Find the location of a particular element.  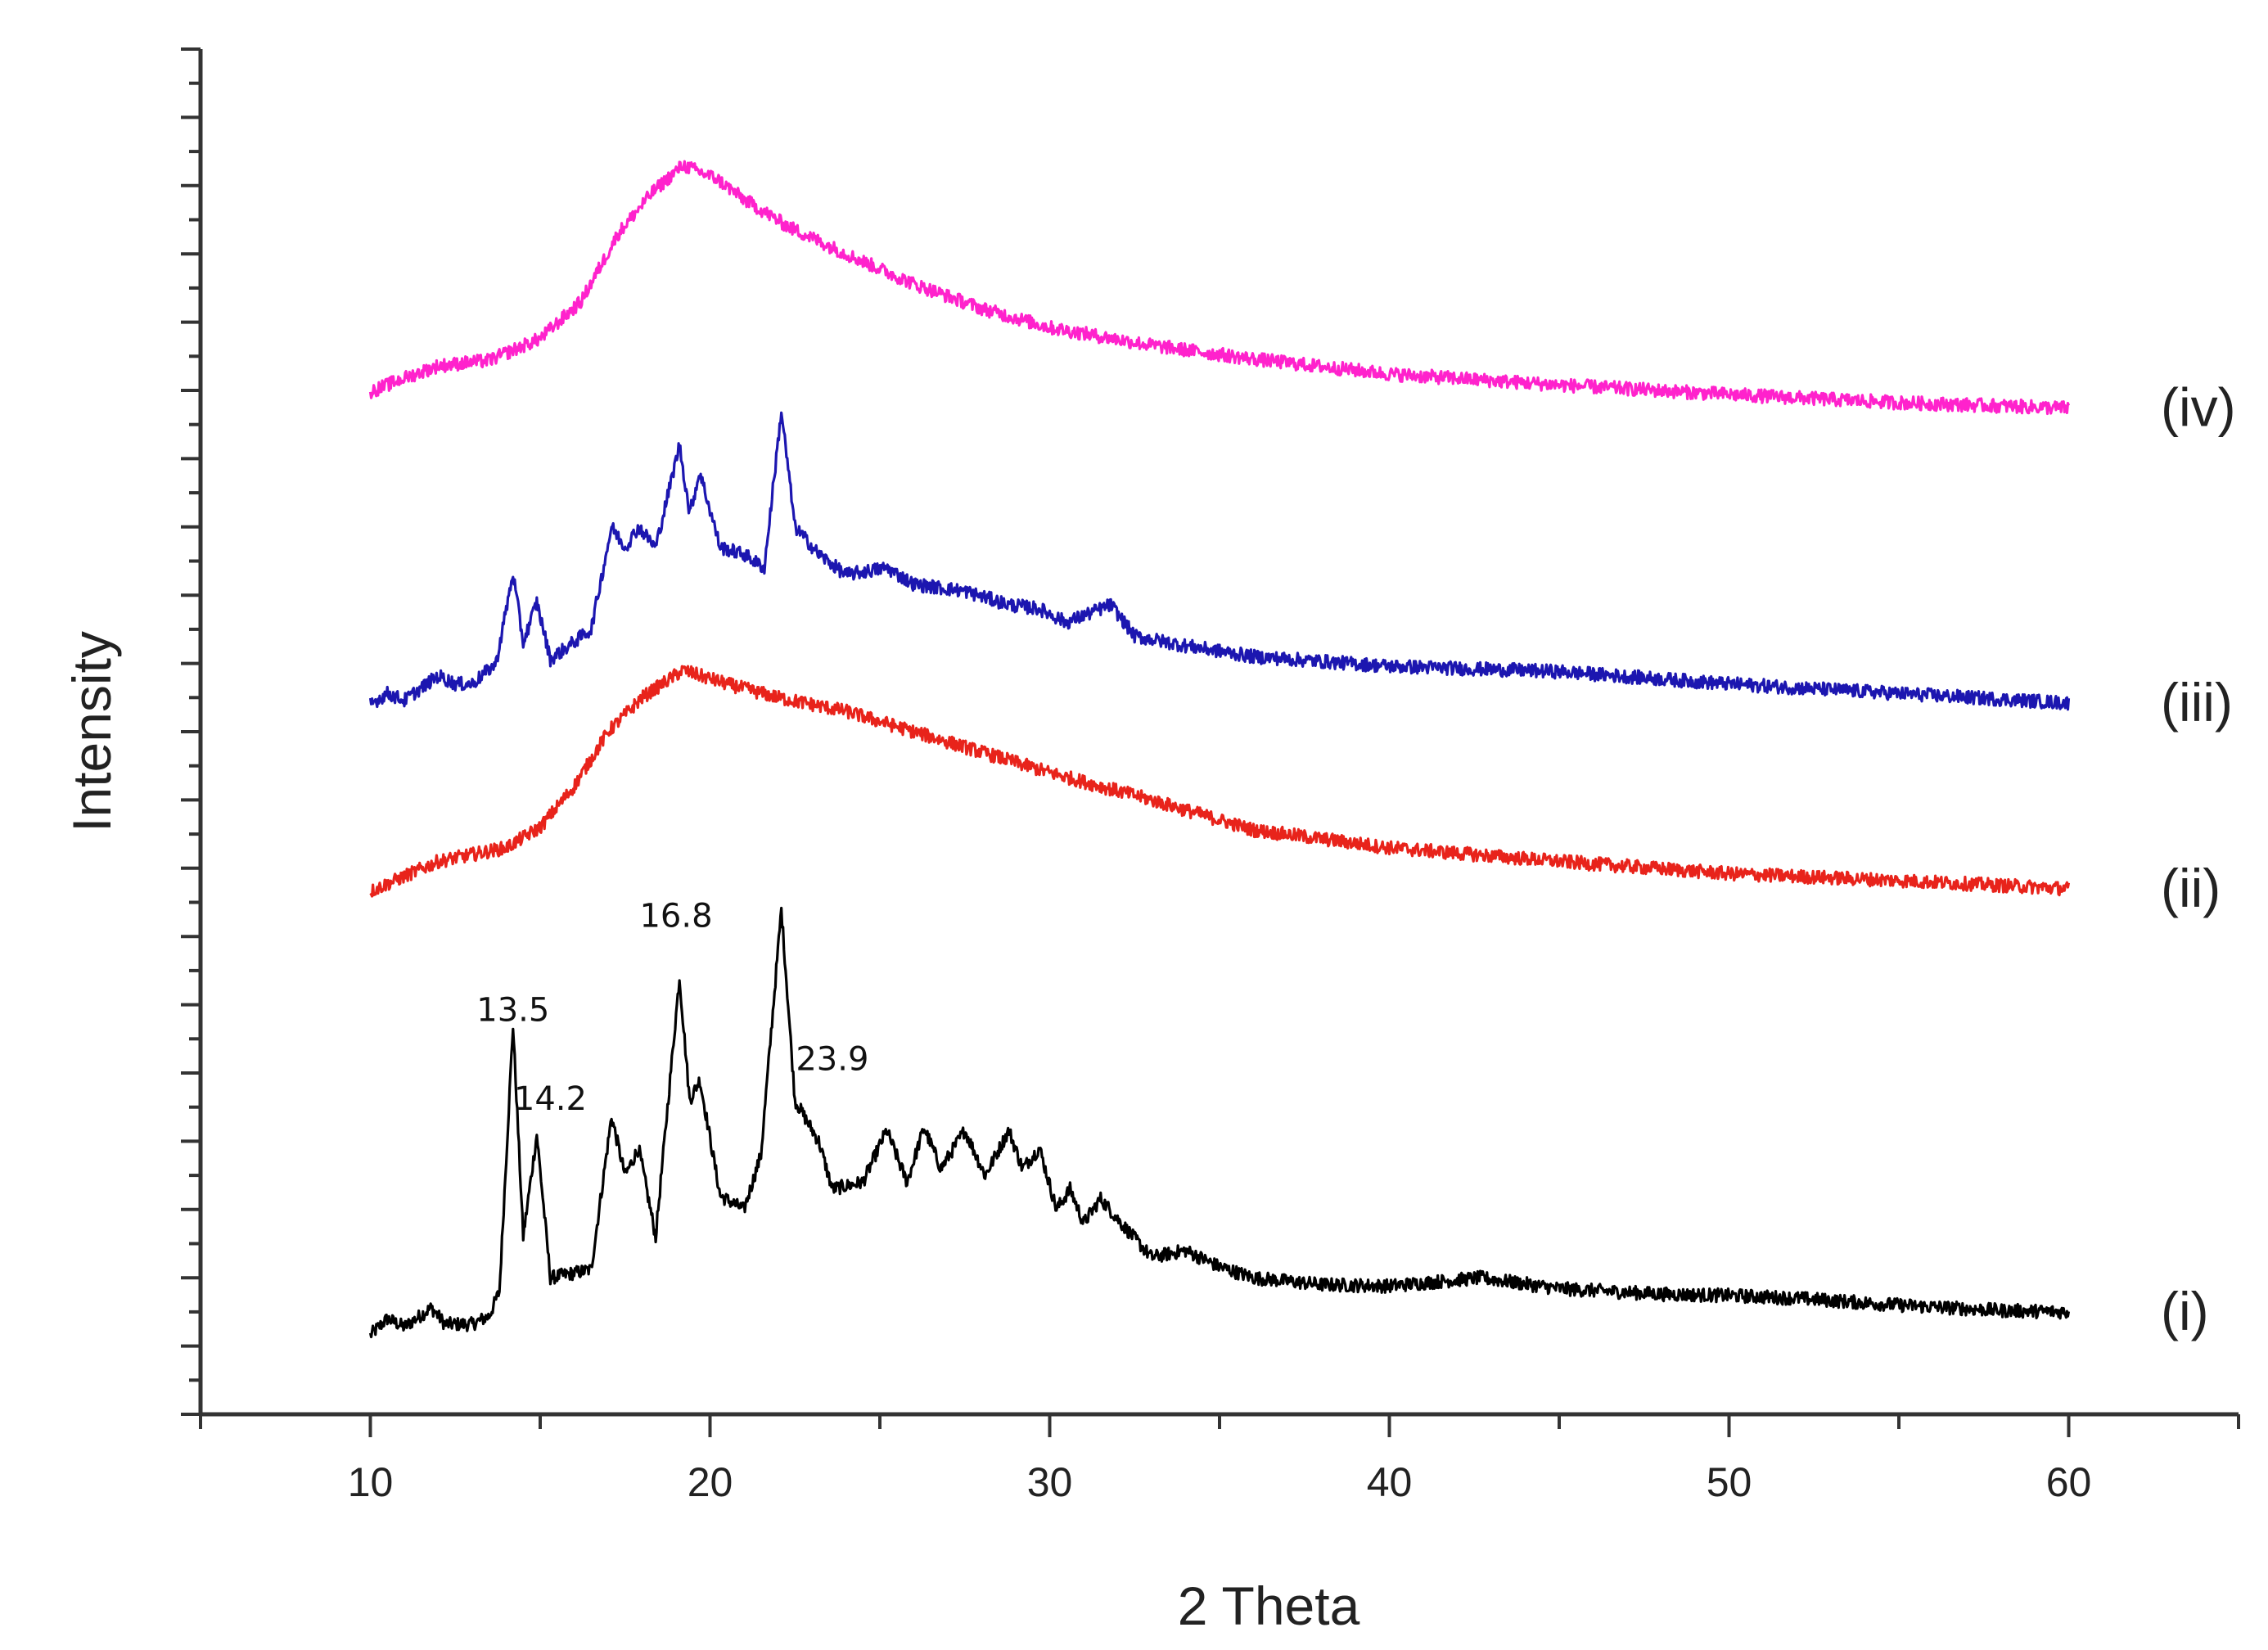

series-label: (i) is located at coordinates (2185, 1311).